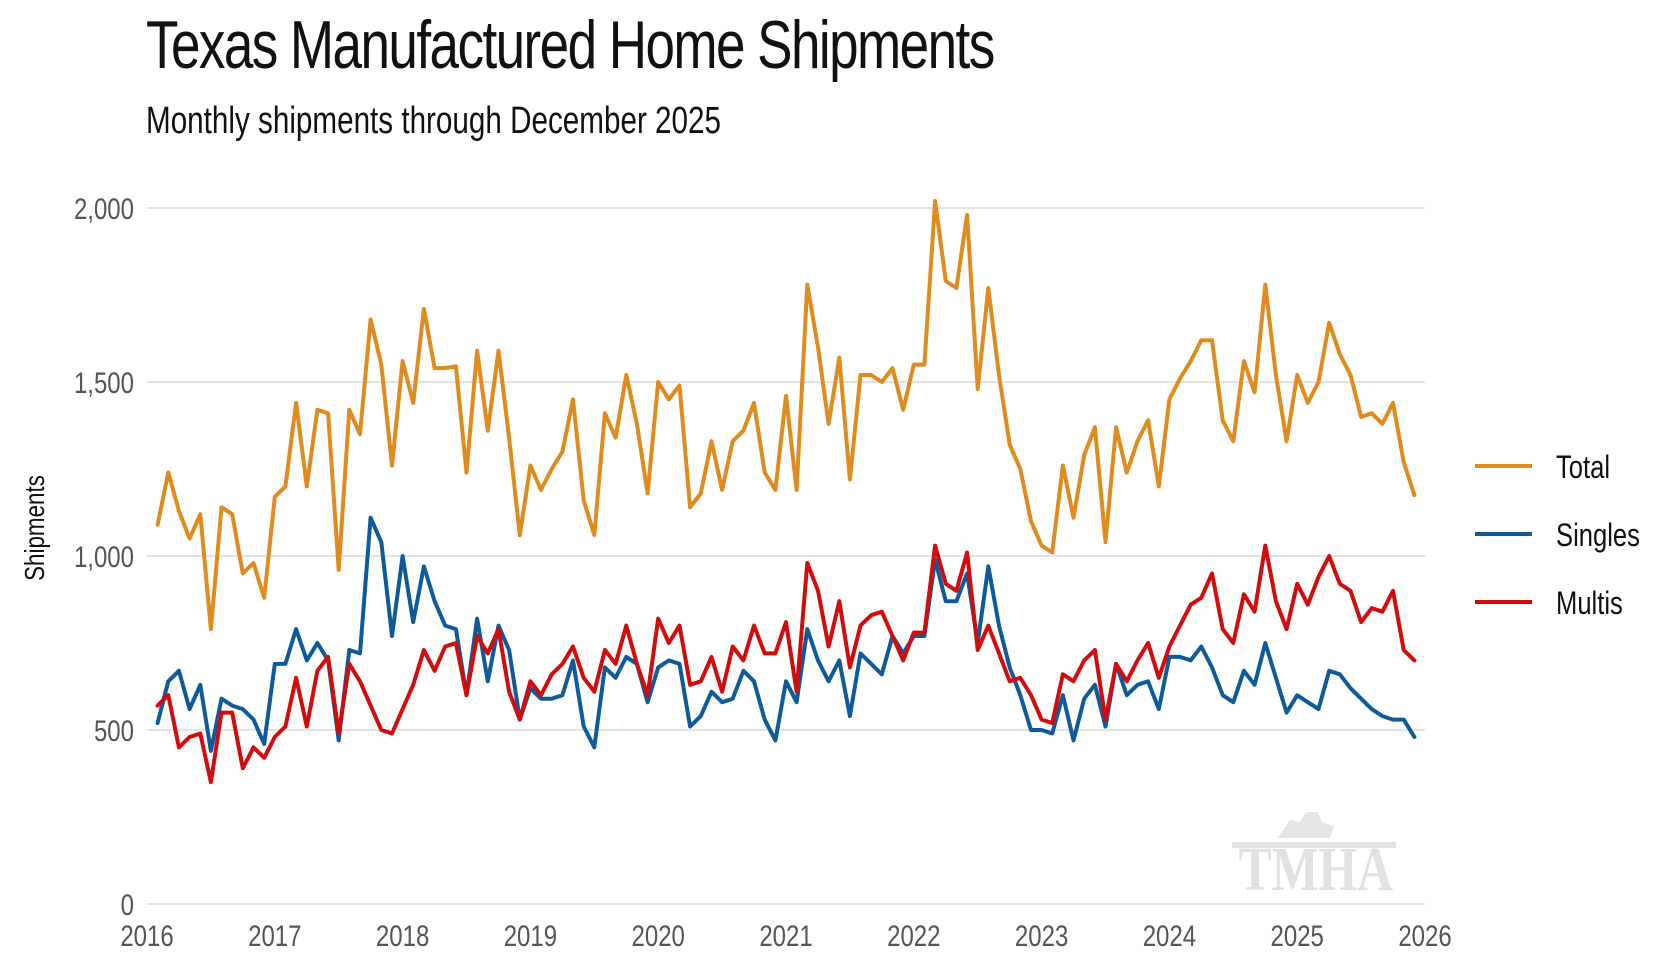  I want to click on chart-title: Texas Manufactured Home Shipments, so click(570, 45).